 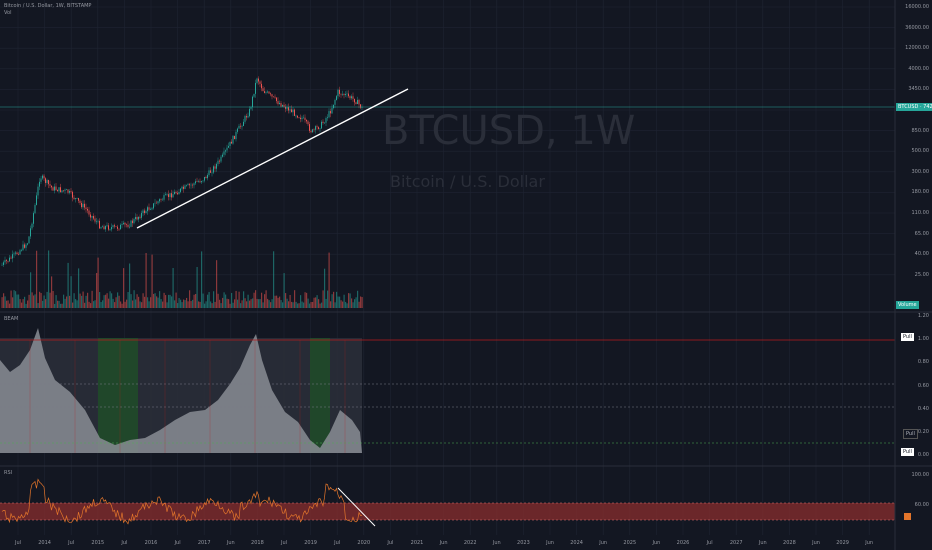 I want to click on symbol-title: Bitcoin / U.S. Dollar, 1W, BITSTAMP, so click(x=48, y=6).